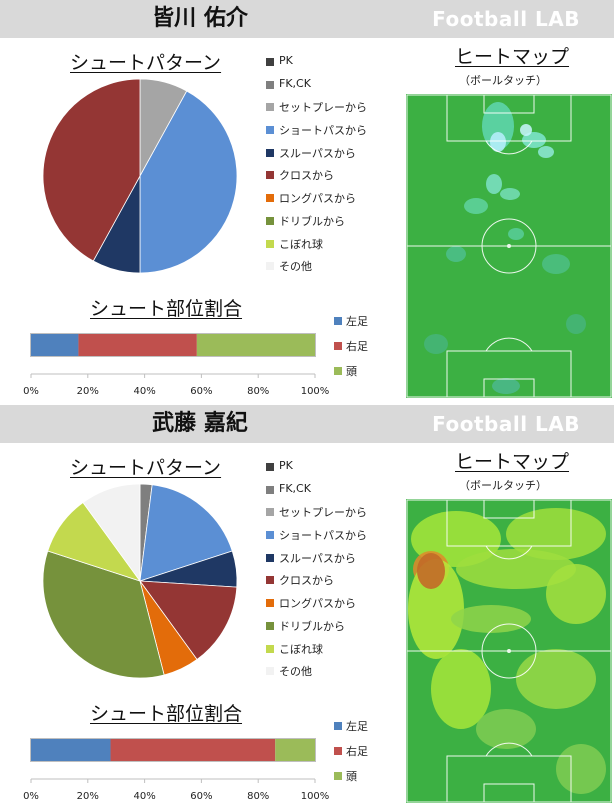  I want to click on site-brand-1: Football LAB, so click(506, 19).